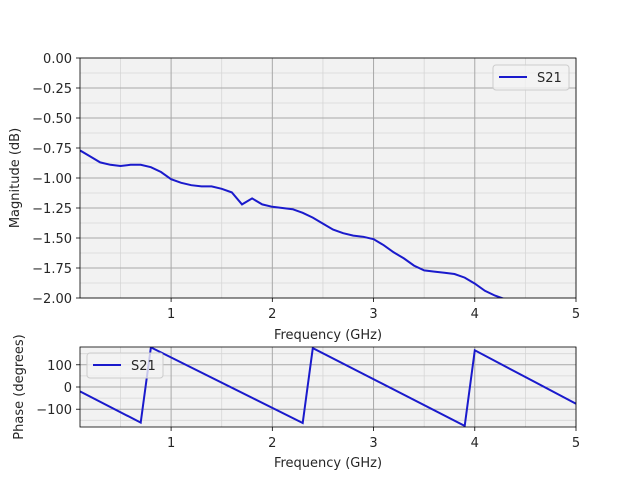 The height and width of the screenshot is (480, 640). I want to click on magnitude-legend: S21, so click(531, 77).